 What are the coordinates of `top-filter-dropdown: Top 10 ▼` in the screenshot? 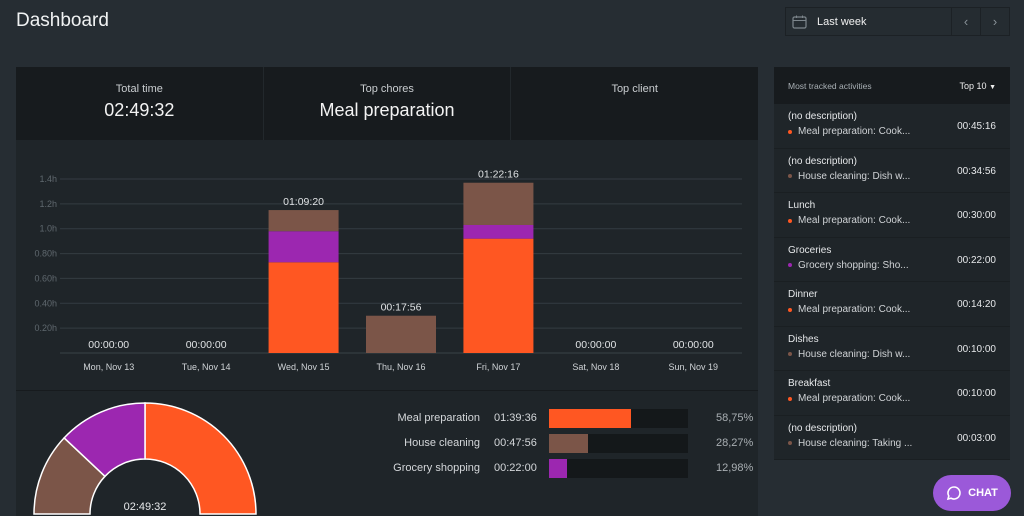 It's located at (978, 86).